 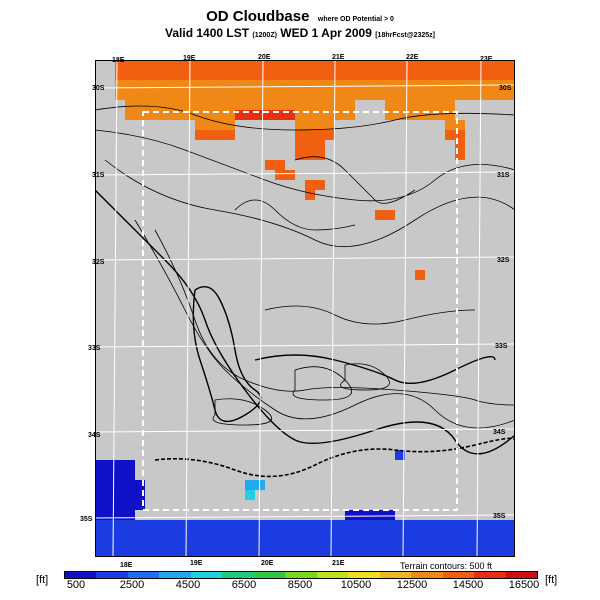 I want to click on lat-label-right: 35S, so click(x=499, y=516).